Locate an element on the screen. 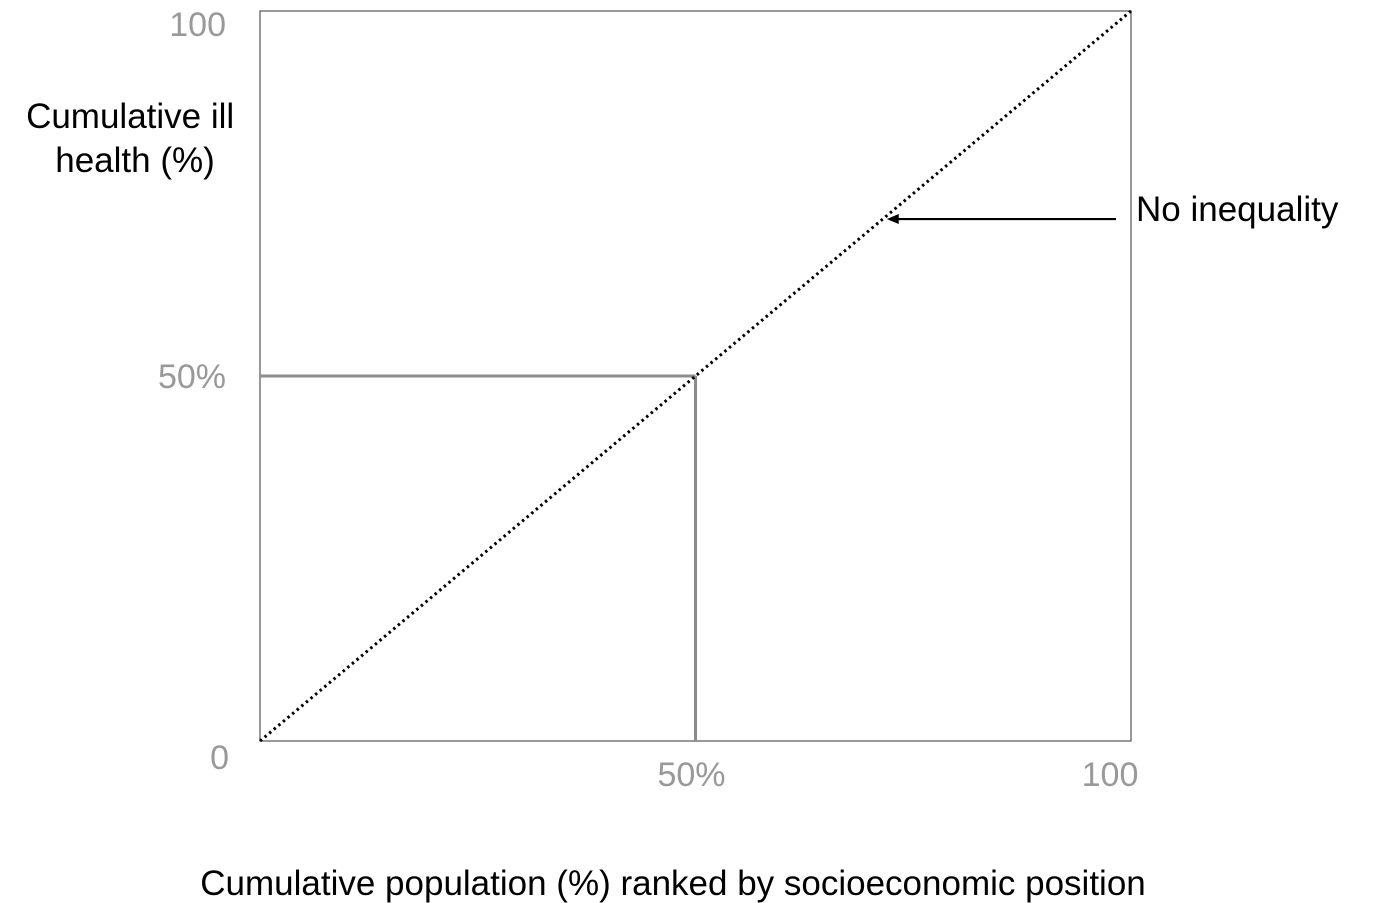  y-axis-label-line-2: health (%) is located at coordinates (135, 160).